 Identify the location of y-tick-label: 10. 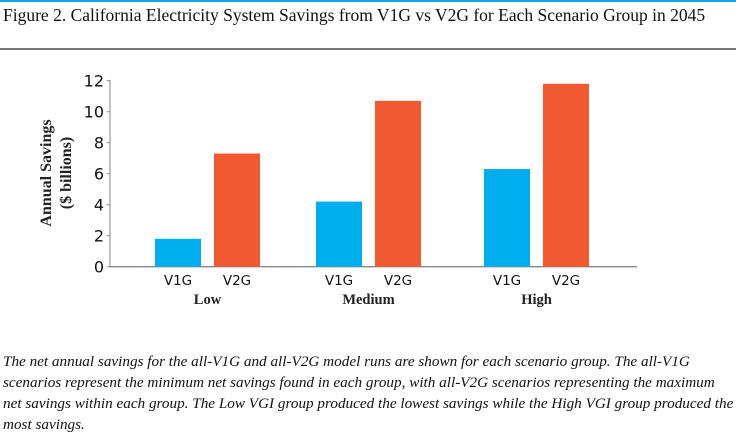
(94, 112).